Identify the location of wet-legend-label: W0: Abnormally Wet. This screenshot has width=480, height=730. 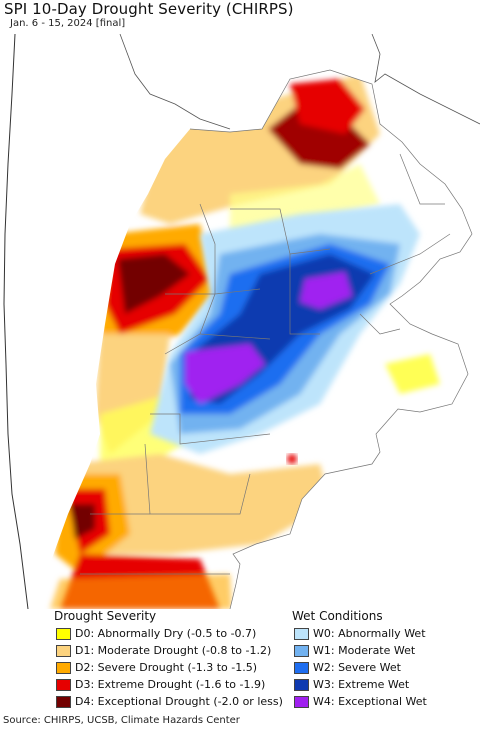
(369, 633).